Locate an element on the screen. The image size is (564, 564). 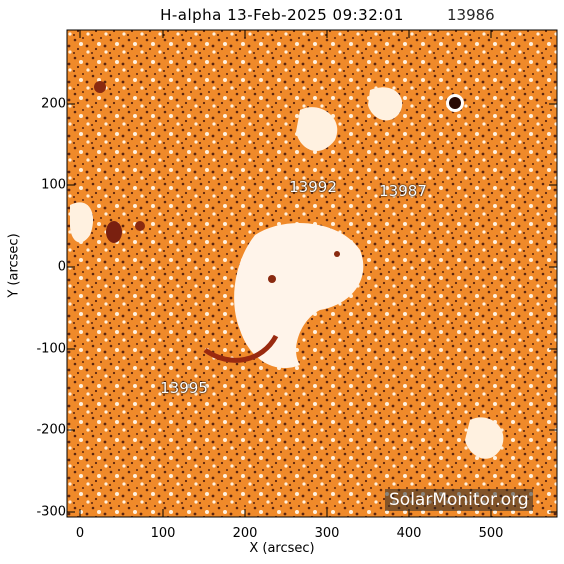
filament-arc is located at coordinates (241, 348).